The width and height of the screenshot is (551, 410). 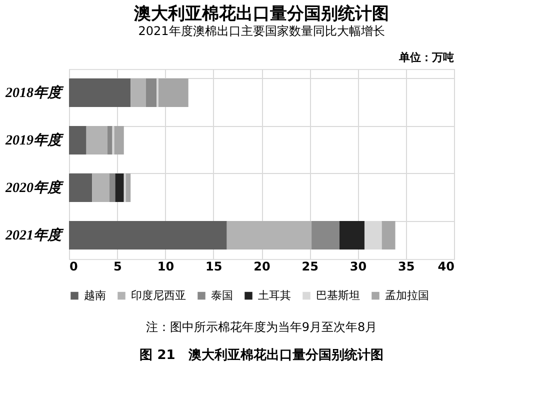 What do you see at coordinates (407, 295) in the screenshot?
I see `legend-label: 孟加拉国` at bounding box center [407, 295].